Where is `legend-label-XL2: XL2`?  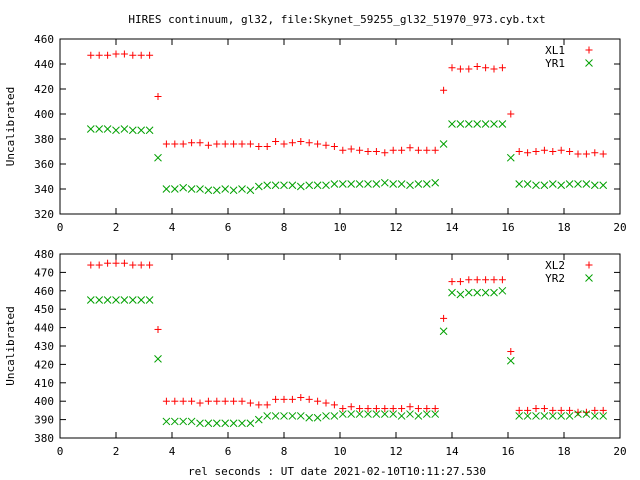
legend-label-XL2: XL2 is located at coordinates (555, 265).